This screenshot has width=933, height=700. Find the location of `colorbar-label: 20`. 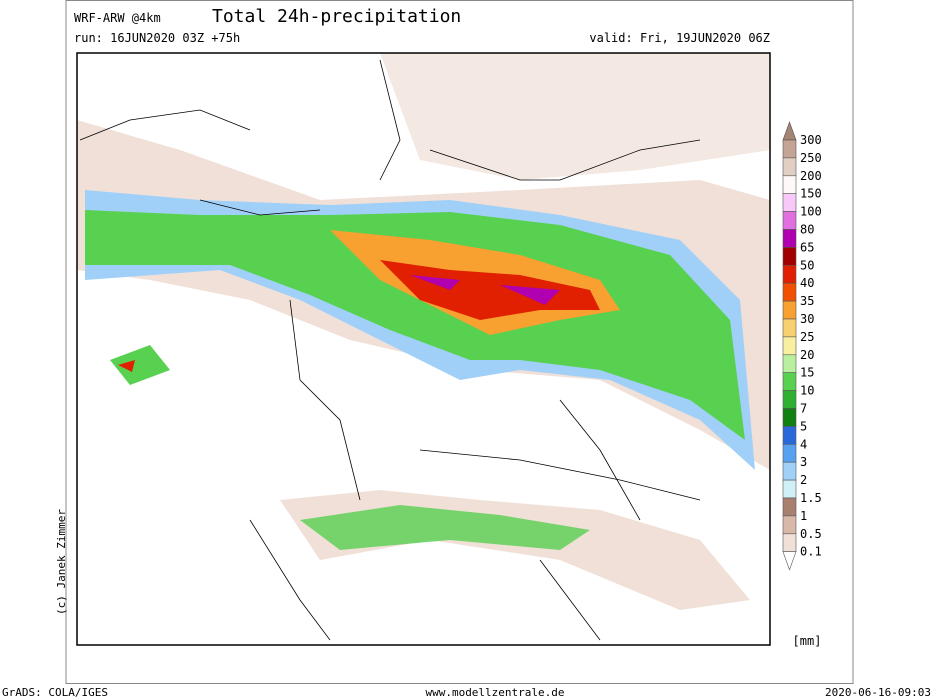

colorbar-label: 20 is located at coordinates (807, 355).